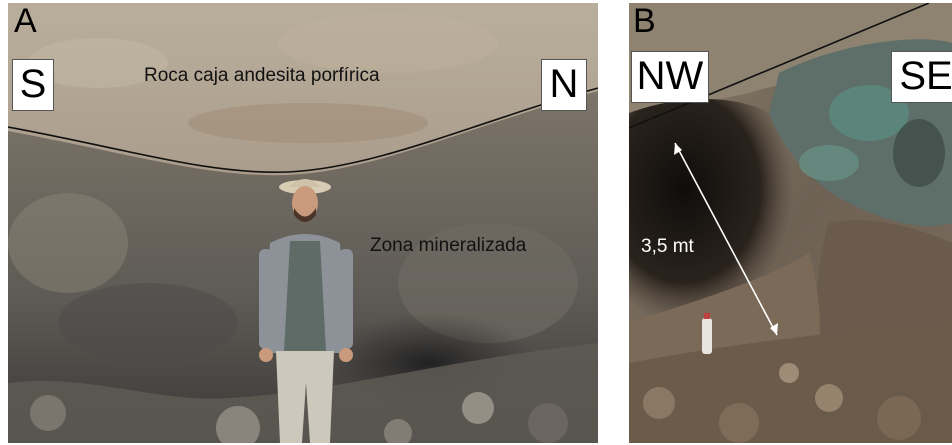 The image size is (952, 445). Describe the element at coordinates (33, 85) in the screenshot. I see `orientation-south-label: S` at that location.